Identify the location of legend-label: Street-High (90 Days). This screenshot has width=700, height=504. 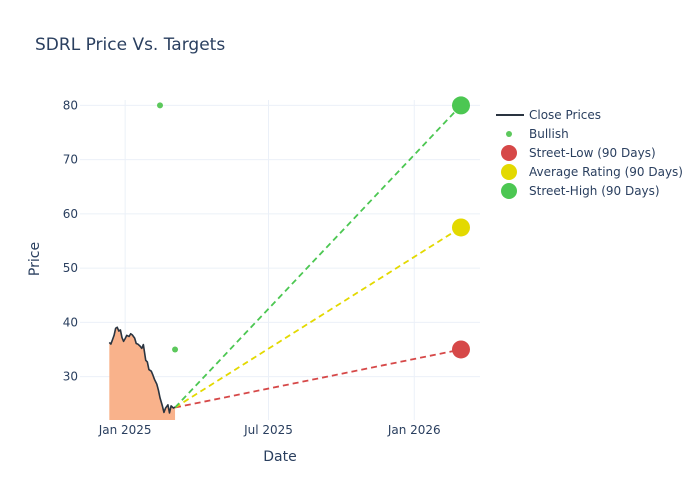
(594, 191).